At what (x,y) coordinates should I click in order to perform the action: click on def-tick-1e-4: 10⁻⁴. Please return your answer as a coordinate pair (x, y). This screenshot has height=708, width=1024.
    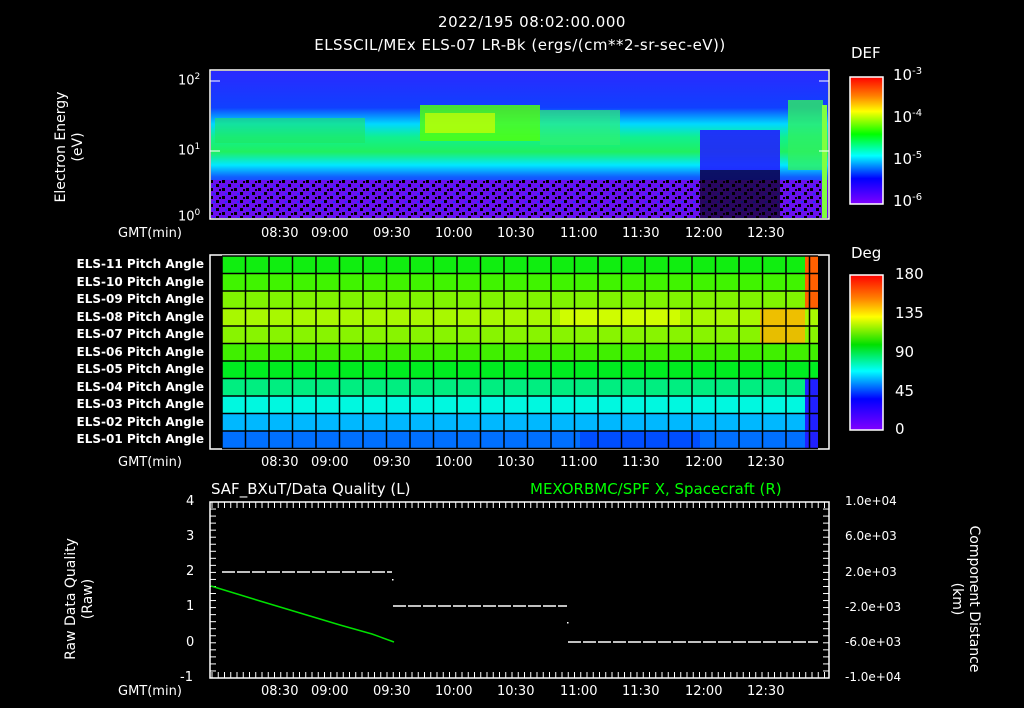
    Looking at the image, I should click on (908, 117).